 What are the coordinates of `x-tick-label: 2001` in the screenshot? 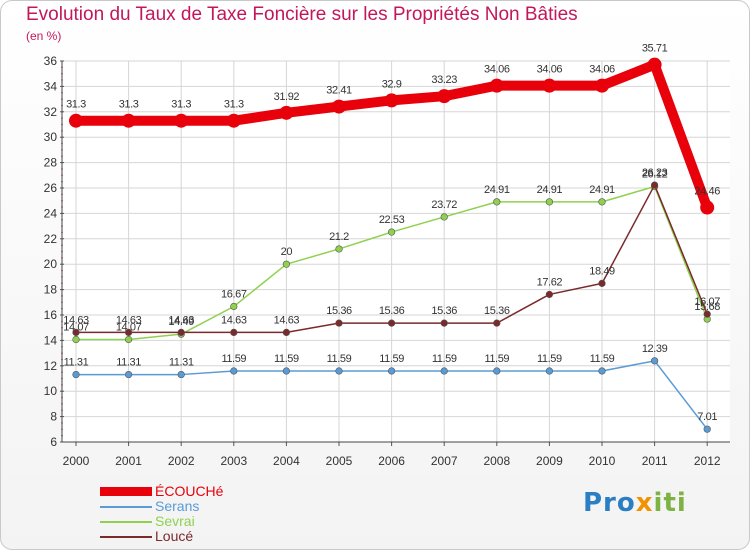 It's located at (128, 461).